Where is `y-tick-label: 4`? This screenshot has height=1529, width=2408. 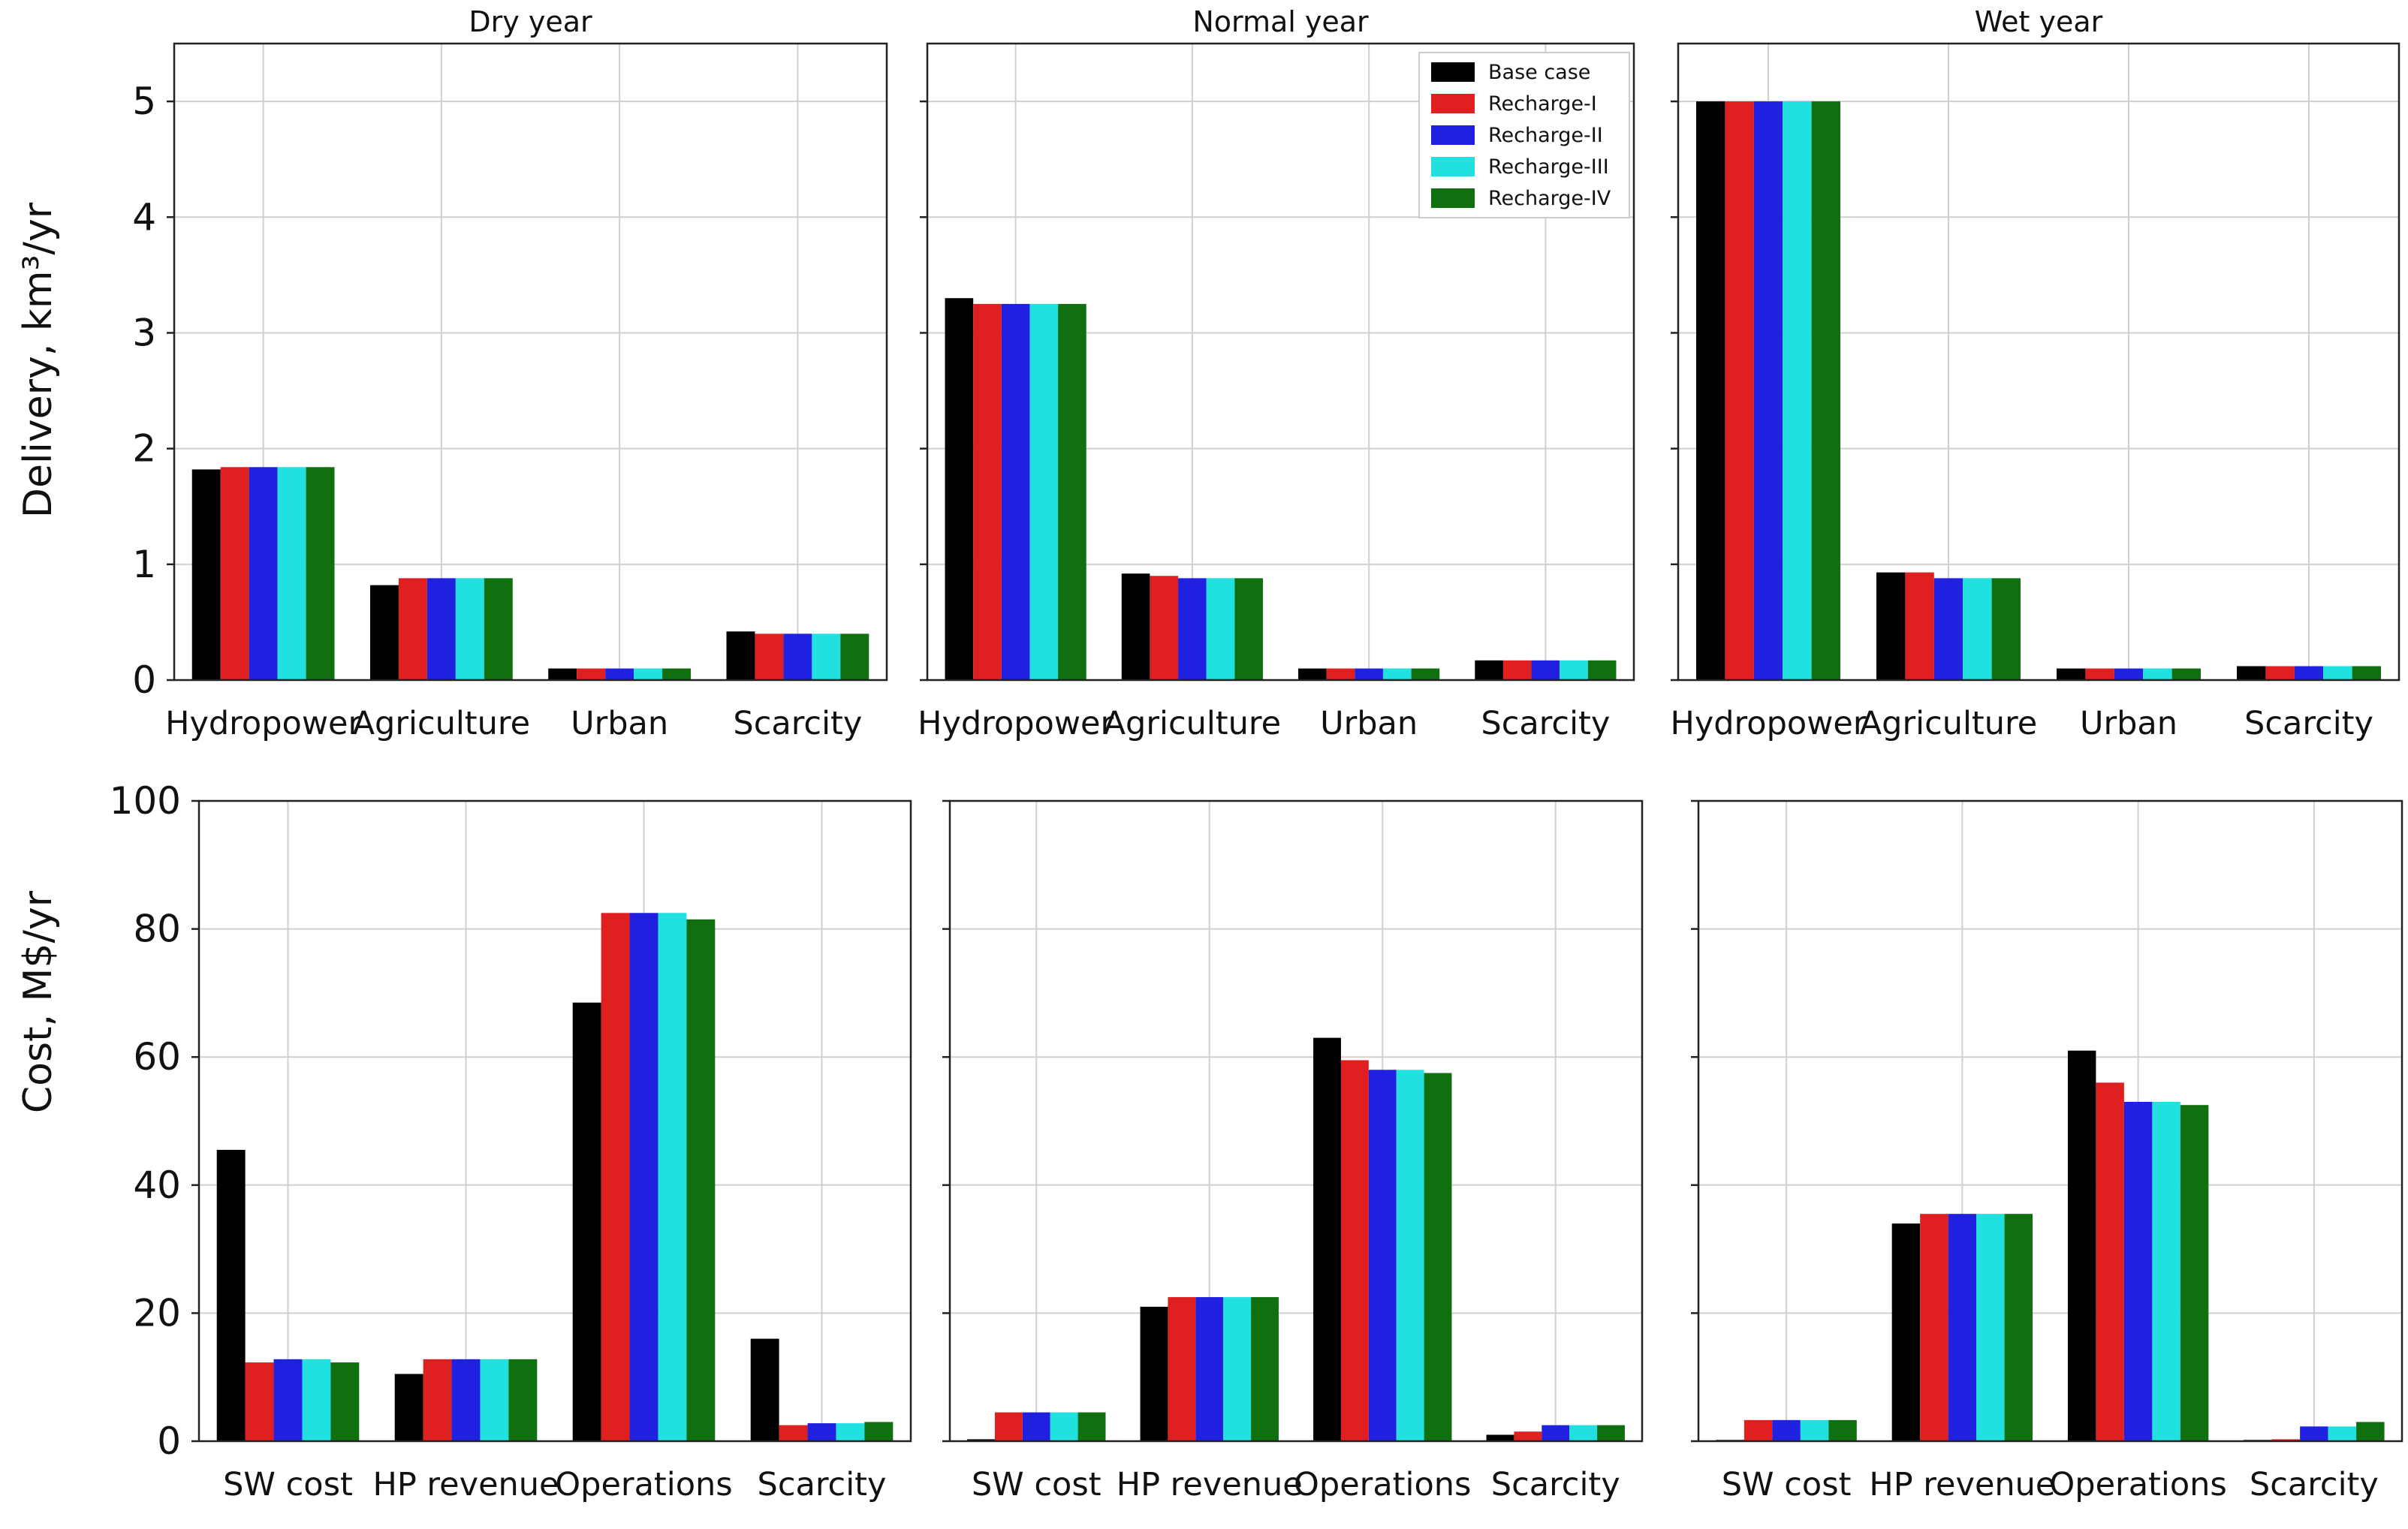 y-tick-label: 4 is located at coordinates (144, 217).